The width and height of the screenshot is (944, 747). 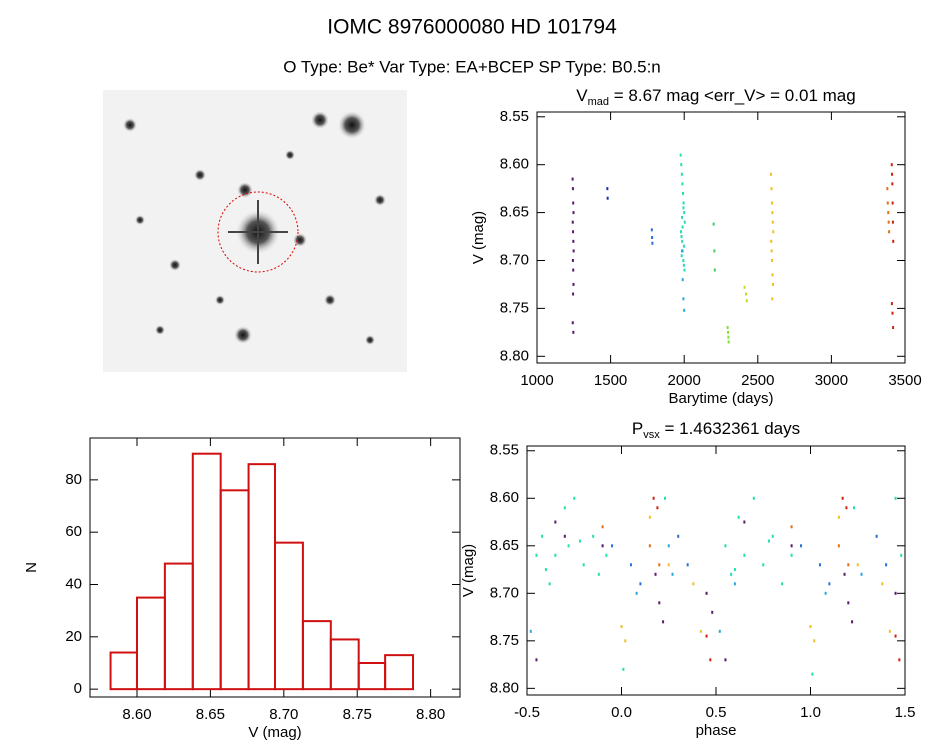 I want to click on x-axis-label: Barytime (days), so click(x=720, y=398).